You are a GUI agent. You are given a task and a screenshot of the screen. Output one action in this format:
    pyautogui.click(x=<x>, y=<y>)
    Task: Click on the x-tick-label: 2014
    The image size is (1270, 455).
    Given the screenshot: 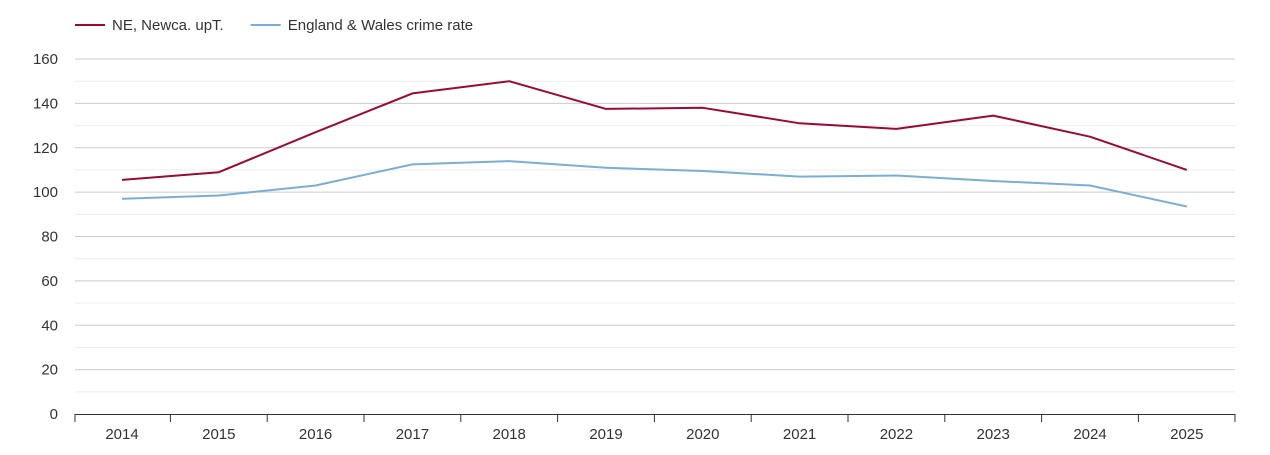 What is the action you would take?
    pyautogui.click(x=121, y=434)
    